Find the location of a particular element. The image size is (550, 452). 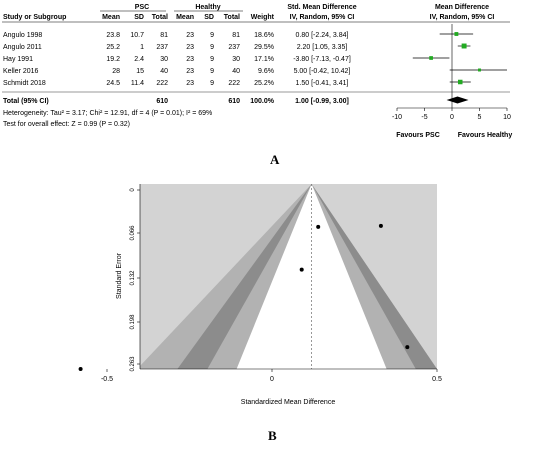

forest-axis-tick-label: 0 is located at coordinates (452, 117).